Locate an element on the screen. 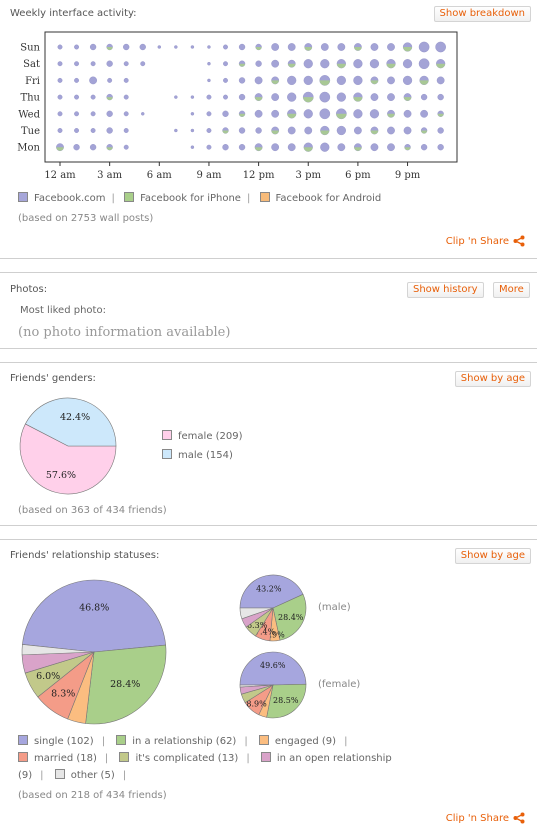 This screenshot has width=537, height=832. more-button: More is located at coordinates (511, 290).